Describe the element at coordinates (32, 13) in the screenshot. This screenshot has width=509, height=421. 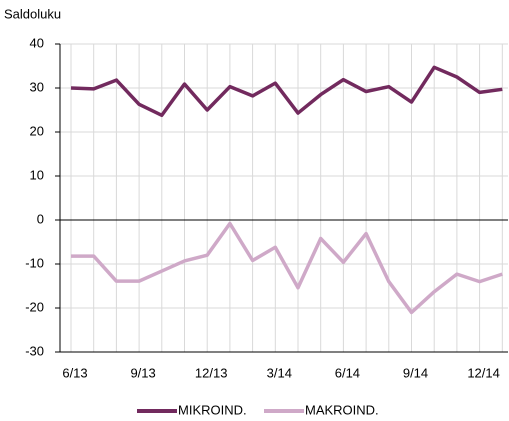
I see `y-axis-label: Saldoluku` at that location.